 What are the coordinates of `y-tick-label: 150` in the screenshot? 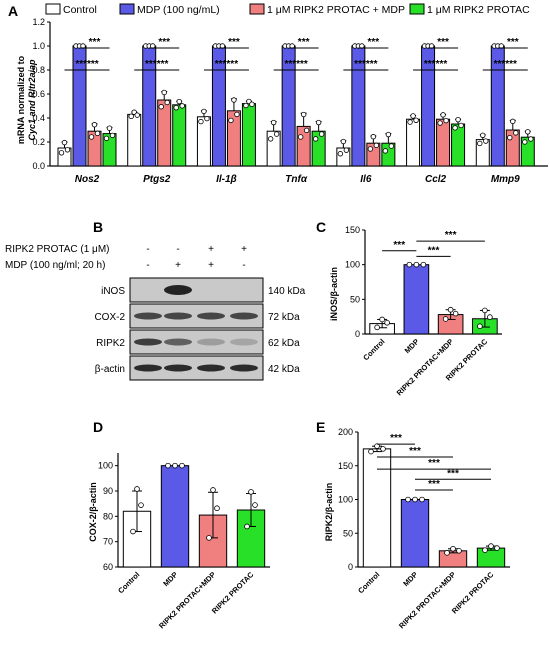 It's located at (352, 230).